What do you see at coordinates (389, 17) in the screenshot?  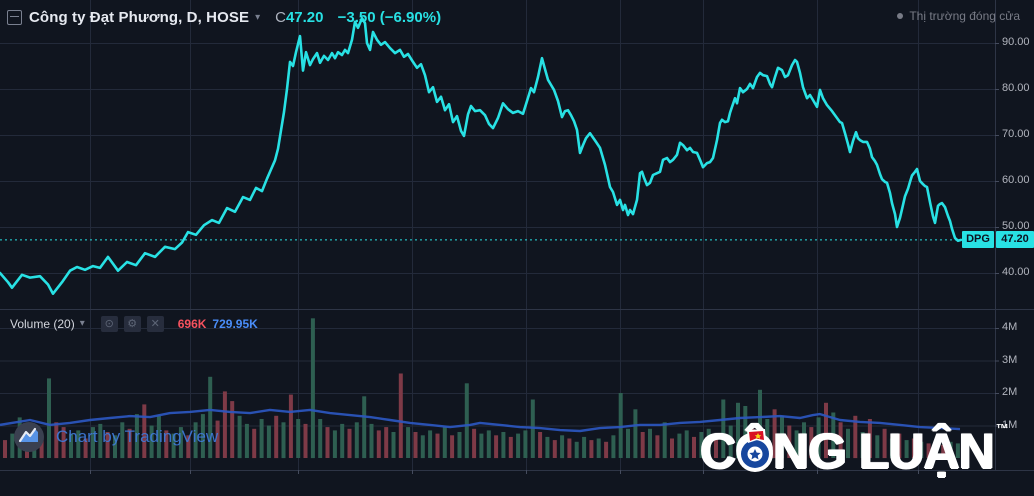 I see `change-value: −3.50 (−6.90%)` at bounding box center [389, 17].